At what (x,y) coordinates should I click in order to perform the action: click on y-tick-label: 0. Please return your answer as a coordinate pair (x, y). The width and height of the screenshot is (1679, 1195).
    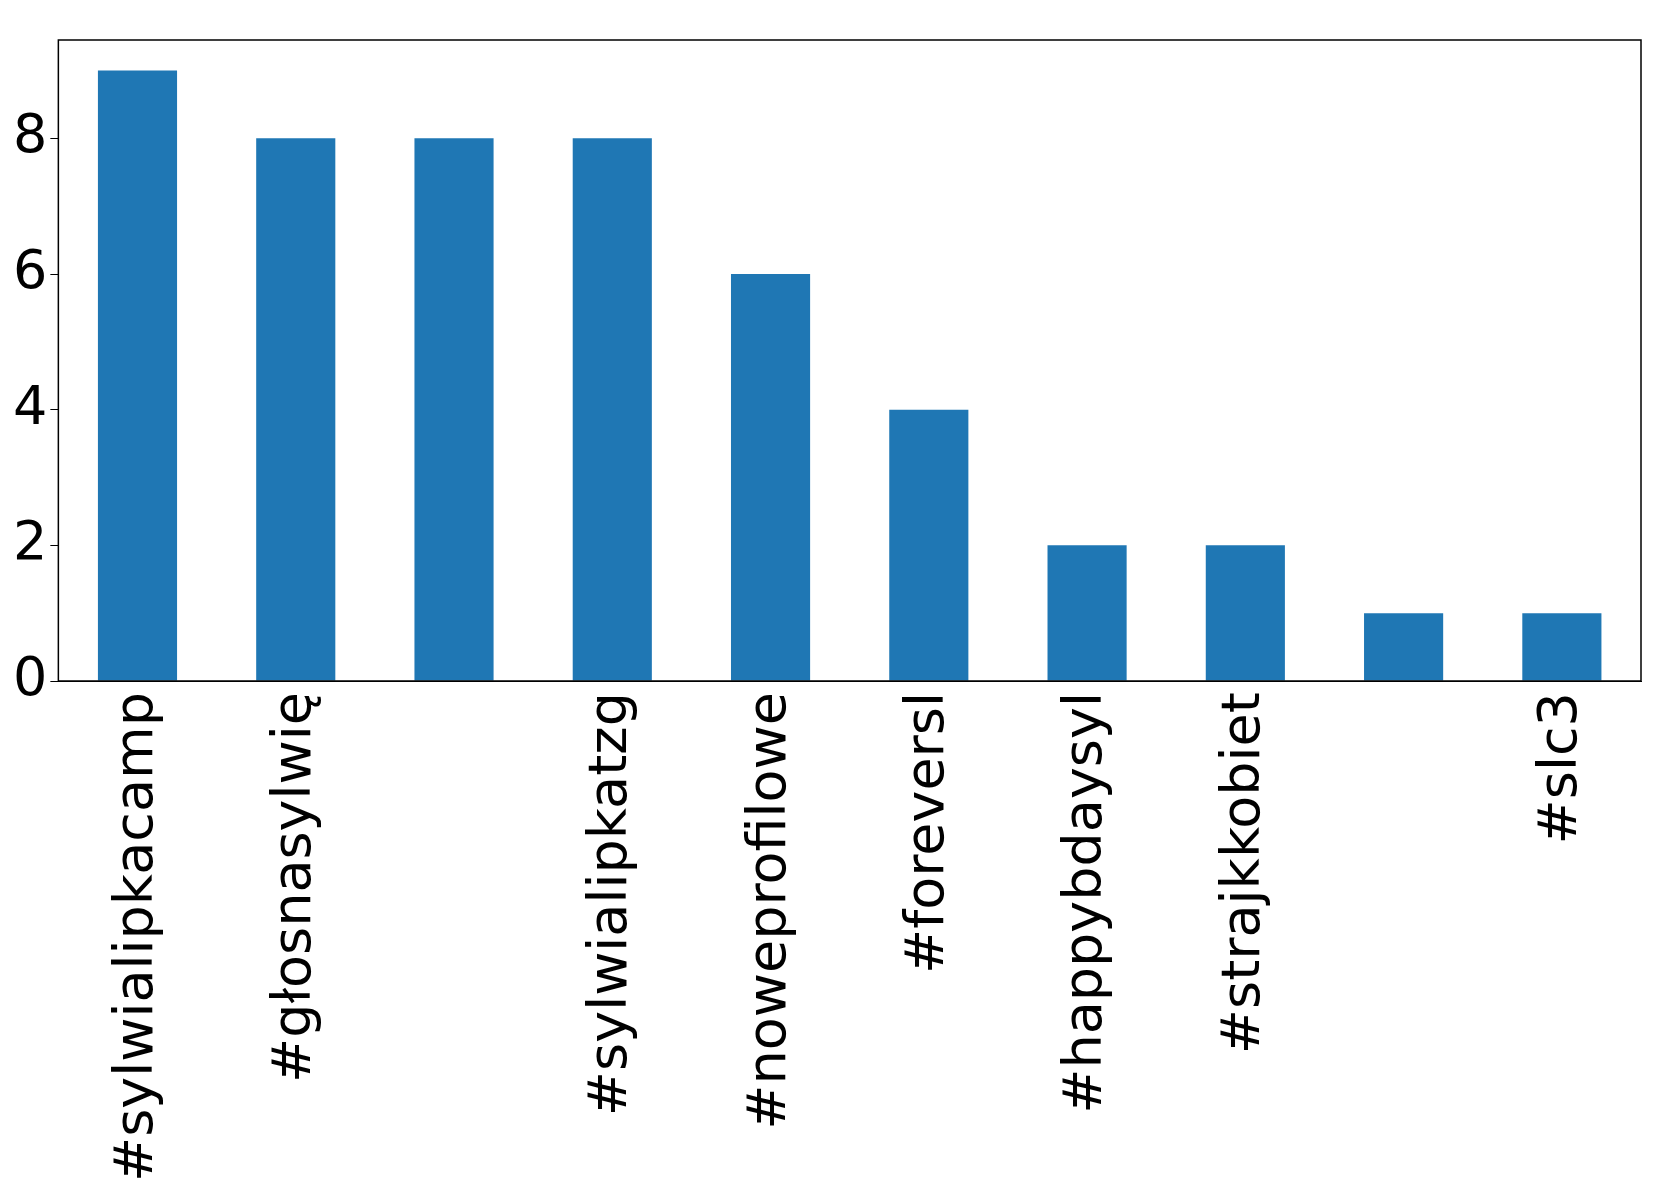
    Looking at the image, I should click on (30, 677).